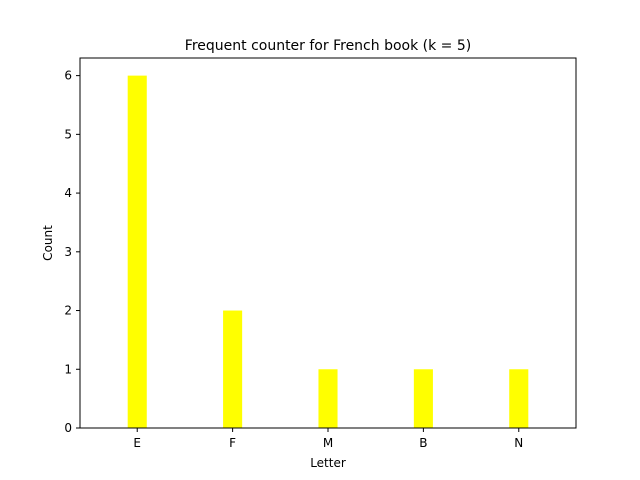 The height and width of the screenshot is (480, 640). I want to click on y-tick-label: 2, so click(68, 311).